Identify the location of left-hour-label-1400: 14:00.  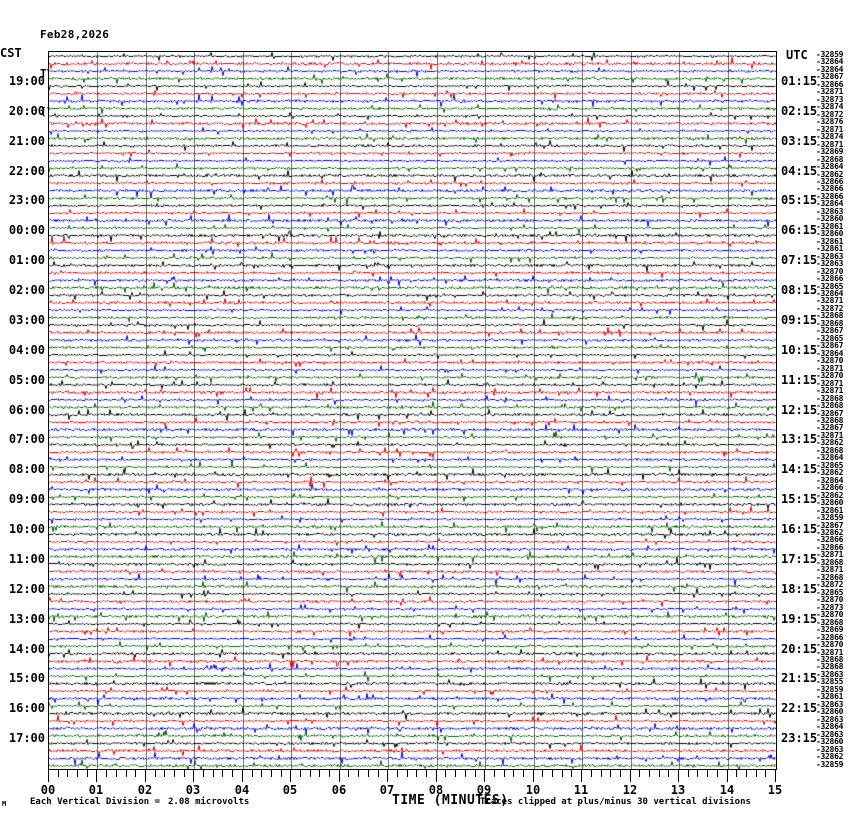
(26, 648).